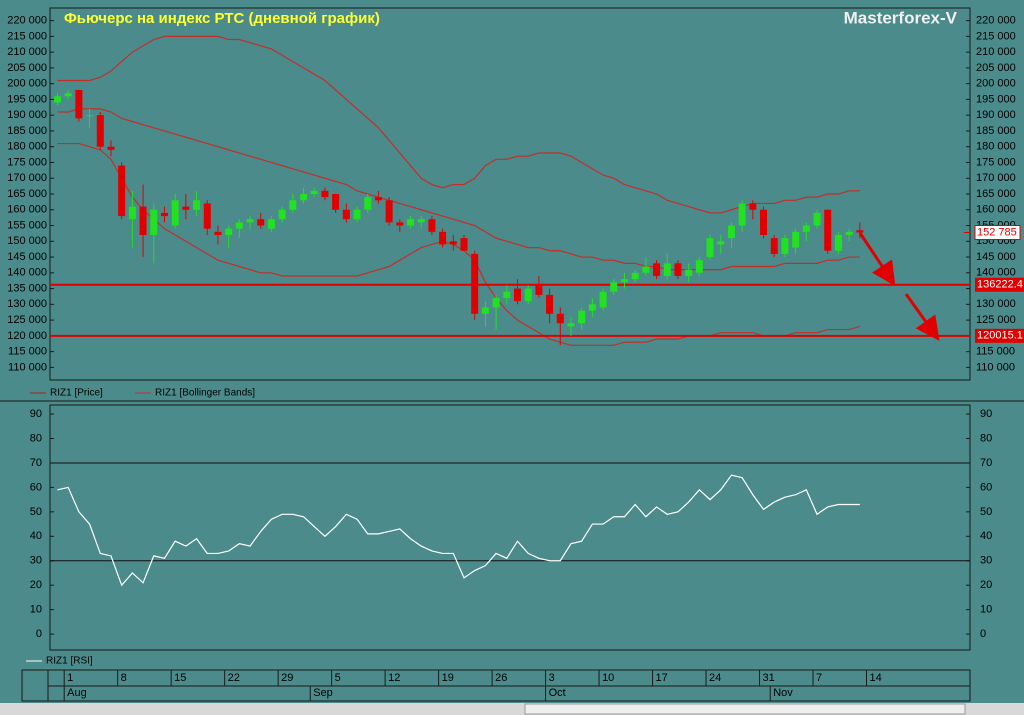 This screenshot has height=715, width=1024. Describe the element at coordinates (27, 147) in the screenshot. I see `y-tick-label: 180 000` at that location.